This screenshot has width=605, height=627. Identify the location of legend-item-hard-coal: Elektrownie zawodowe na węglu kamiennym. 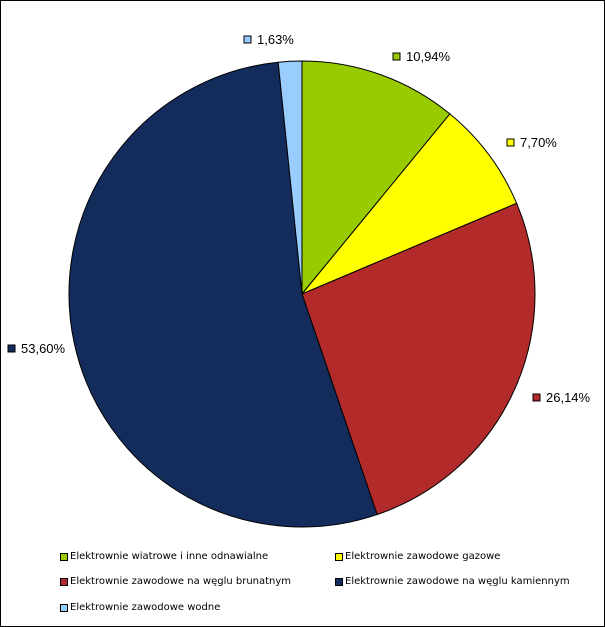
(452, 581).